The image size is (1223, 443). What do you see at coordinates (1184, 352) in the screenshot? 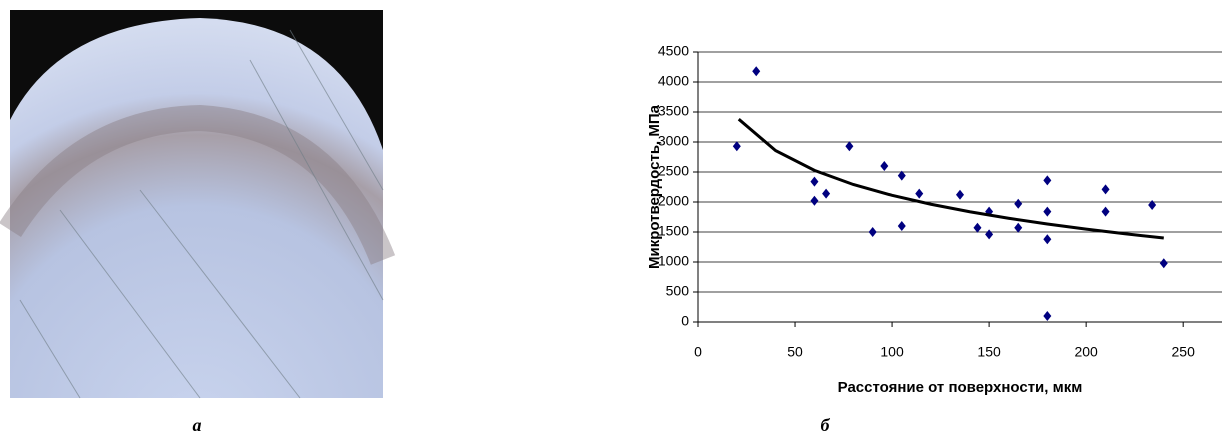
I see `x-tick-label: 250` at bounding box center [1184, 352].